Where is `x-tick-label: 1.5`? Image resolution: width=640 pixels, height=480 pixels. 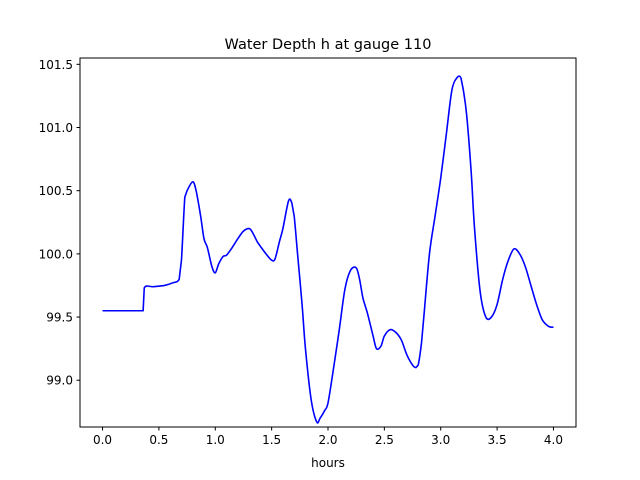
x-tick-label: 1.5 is located at coordinates (271, 440).